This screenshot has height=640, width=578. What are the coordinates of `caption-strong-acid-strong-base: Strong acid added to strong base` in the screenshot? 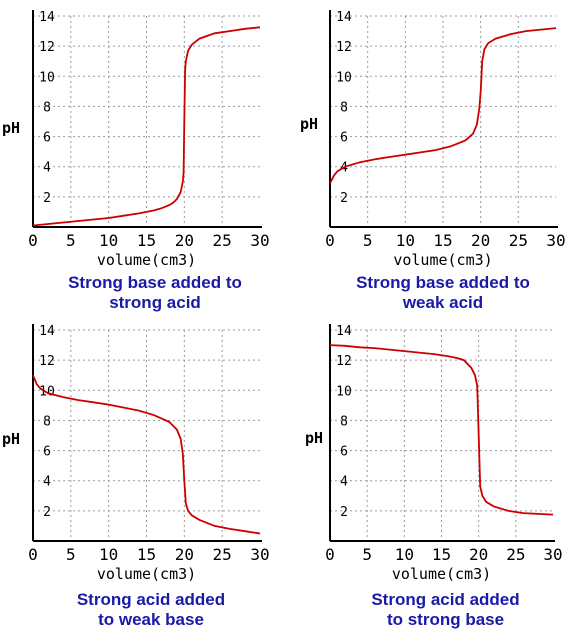 It's located at (445, 610).